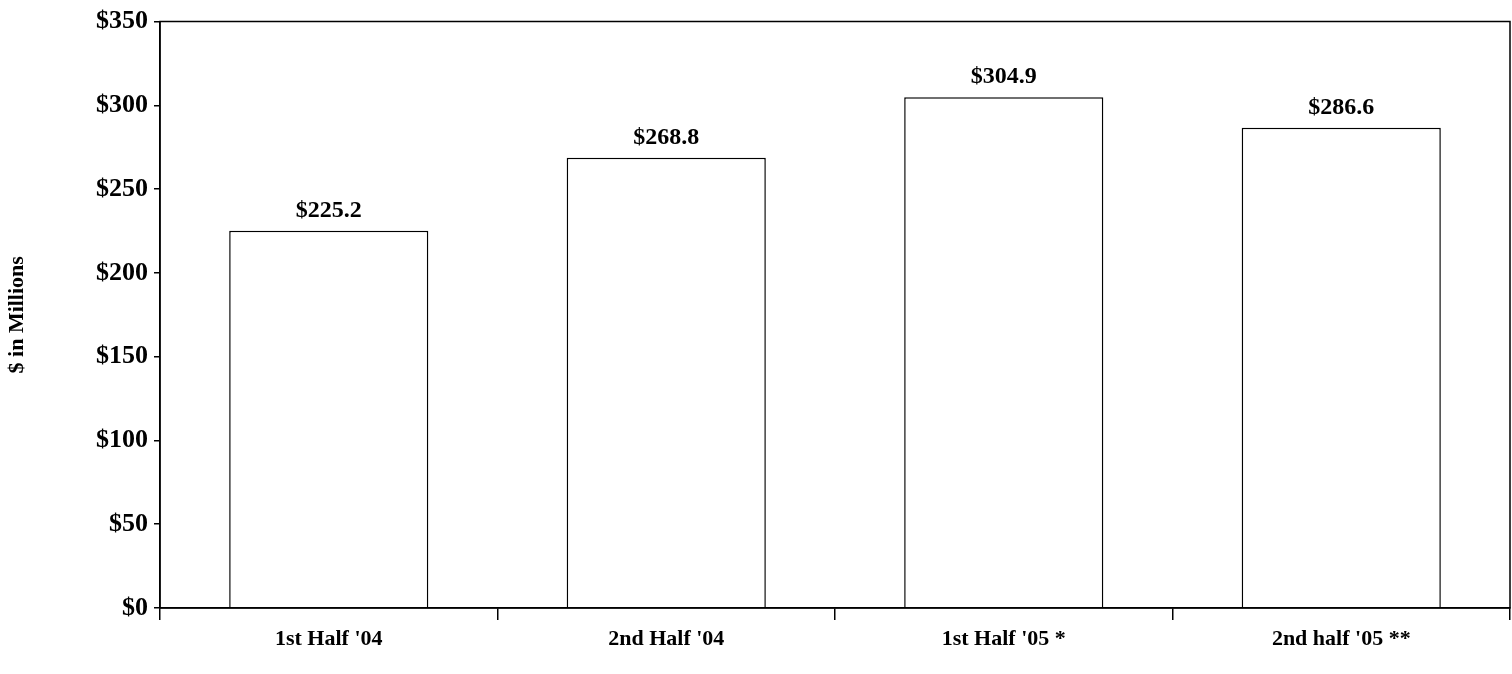  What do you see at coordinates (1341, 637) in the screenshot?
I see `x-tick-label: 2nd half '05 **` at bounding box center [1341, 637].